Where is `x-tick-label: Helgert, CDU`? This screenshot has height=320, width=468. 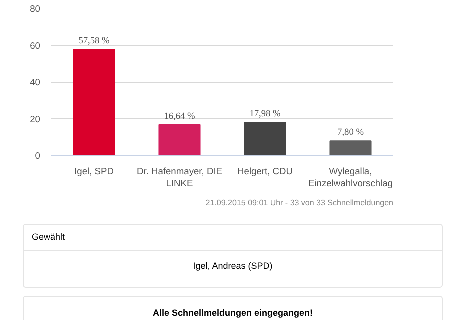
x-tick-label: Helgert, CDU is located at coordinates (266, 171).